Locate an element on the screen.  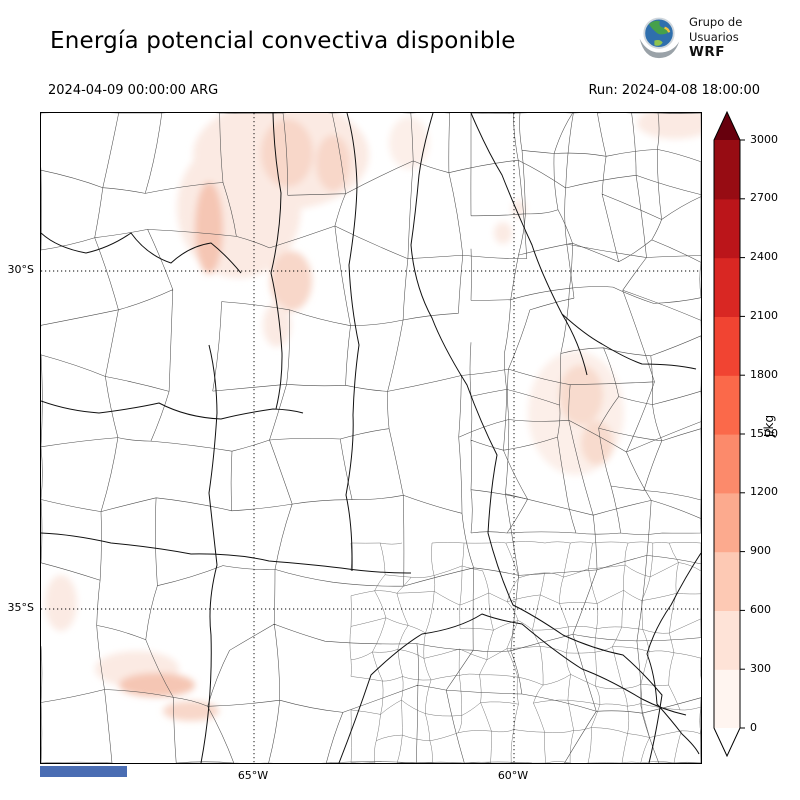
footer-bar is located at coordinates (83, 771).